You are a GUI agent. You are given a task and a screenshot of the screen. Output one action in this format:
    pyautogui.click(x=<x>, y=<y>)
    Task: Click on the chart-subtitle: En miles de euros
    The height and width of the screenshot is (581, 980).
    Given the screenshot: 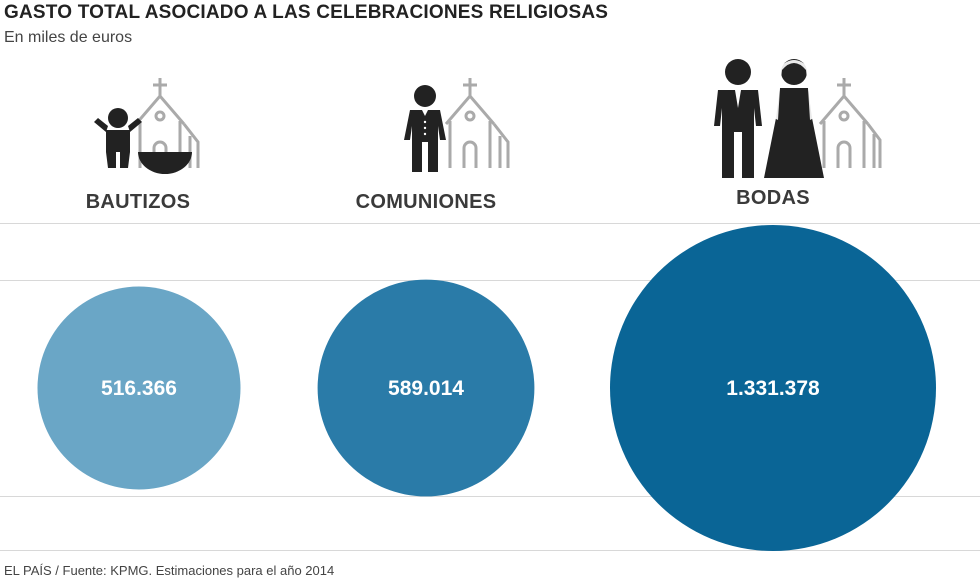 What is the action you would take?
    pyautogui.click(x=68, y=37)
    